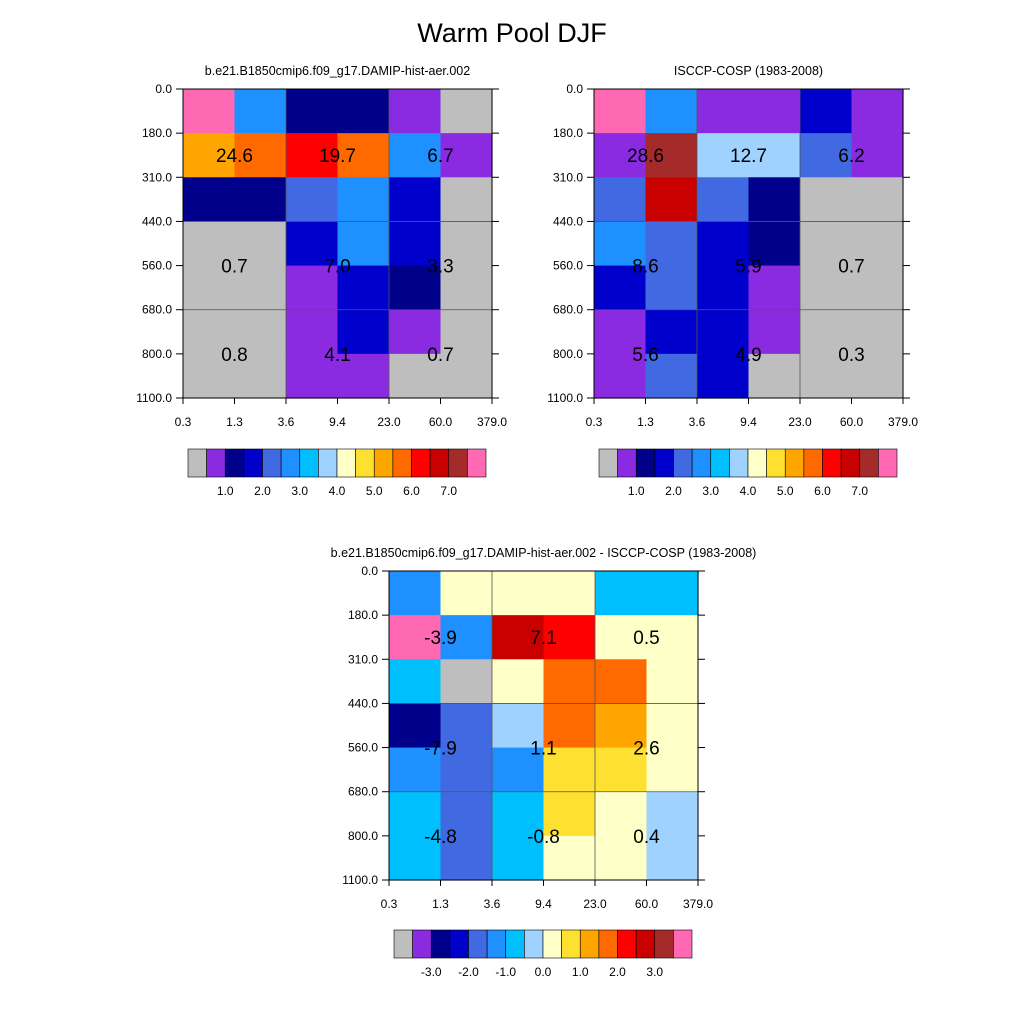 This screenshot has height=1024, width=1024. What do you see at coordinates (748, 267) in the screenshot?
I see `subtotal-label: 5.9` at bounding box center [748, 267].